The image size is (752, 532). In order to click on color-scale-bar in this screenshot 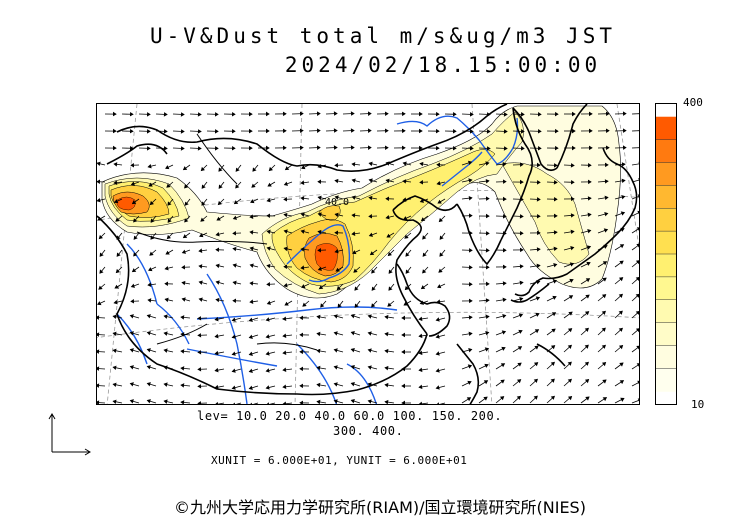, I will do `click(666, 254)`.